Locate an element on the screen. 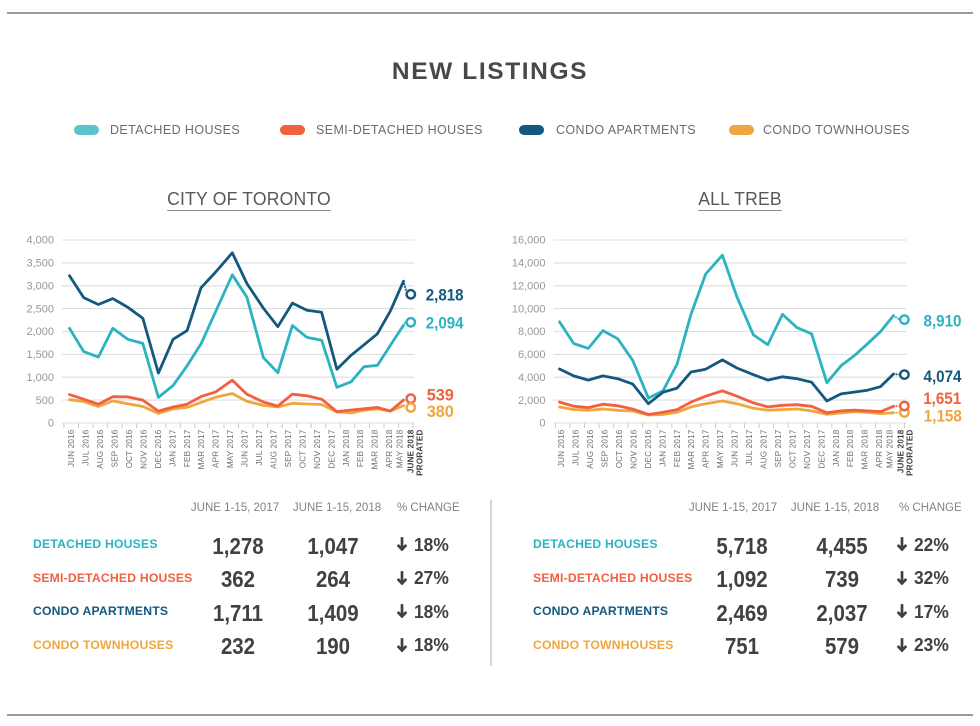  svg-text: 1,000 is located at coordinates (40, 378).